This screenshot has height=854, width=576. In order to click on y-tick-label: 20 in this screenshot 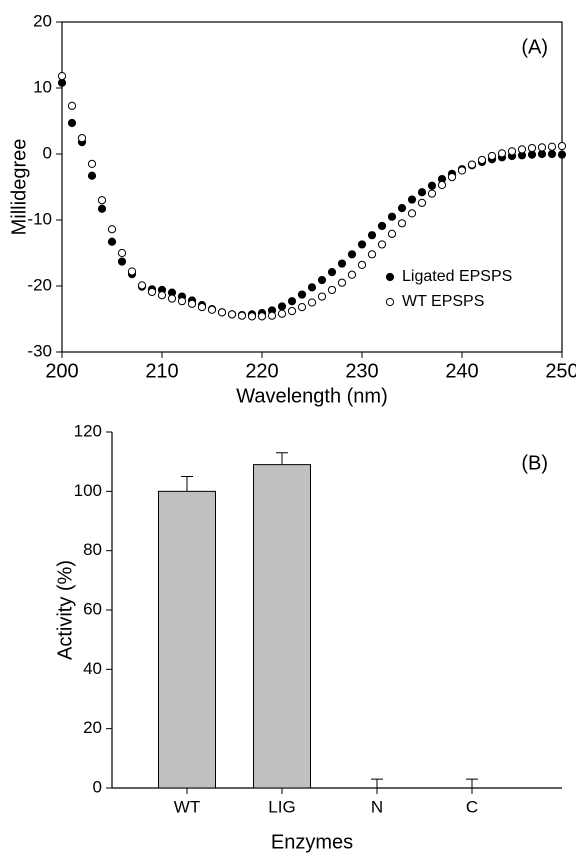, I will do `click(42, 20)`.